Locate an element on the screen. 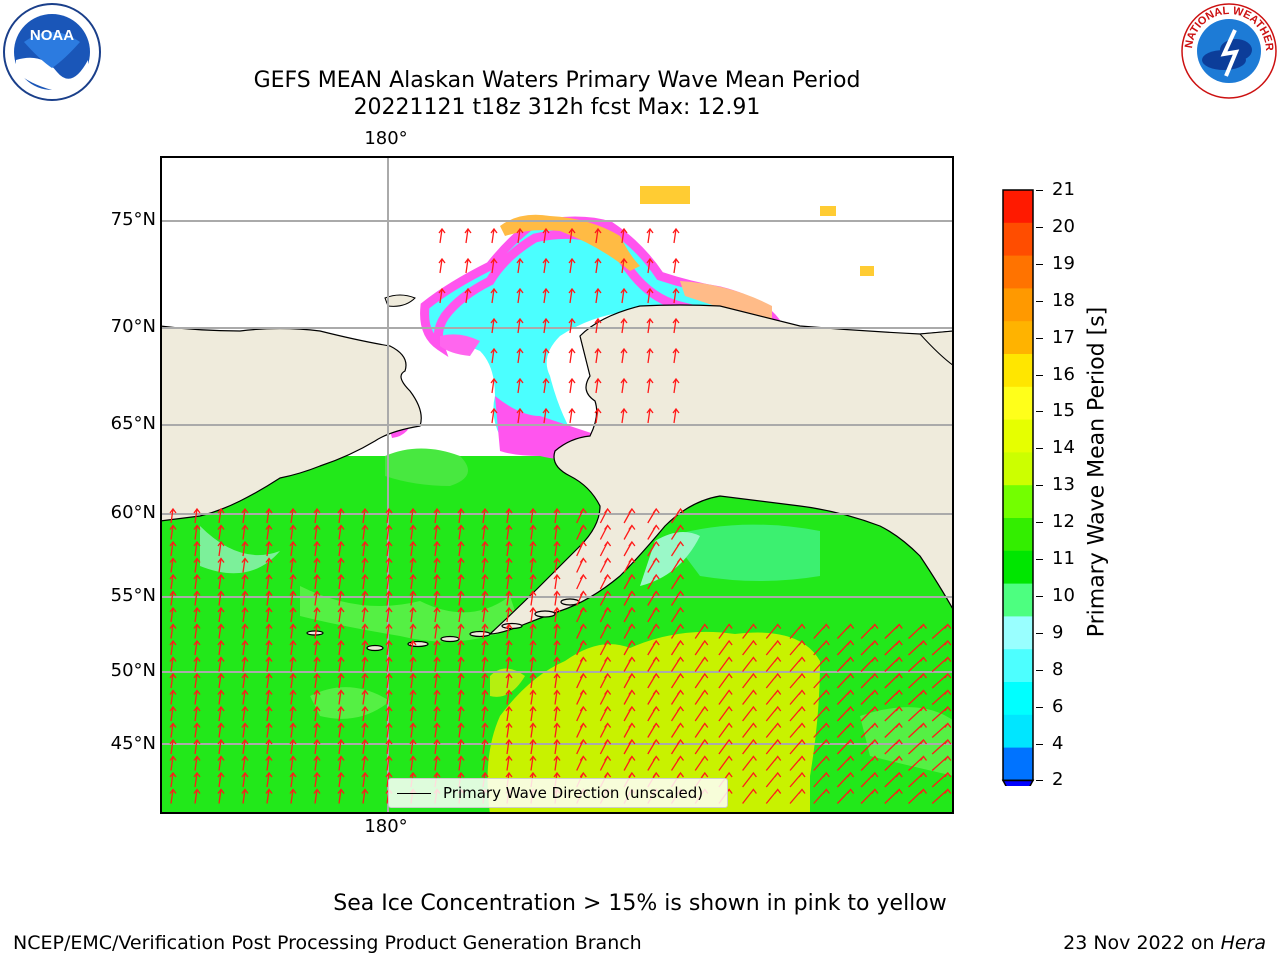  svg-text: NOAA is located at coordinates (52, 35).